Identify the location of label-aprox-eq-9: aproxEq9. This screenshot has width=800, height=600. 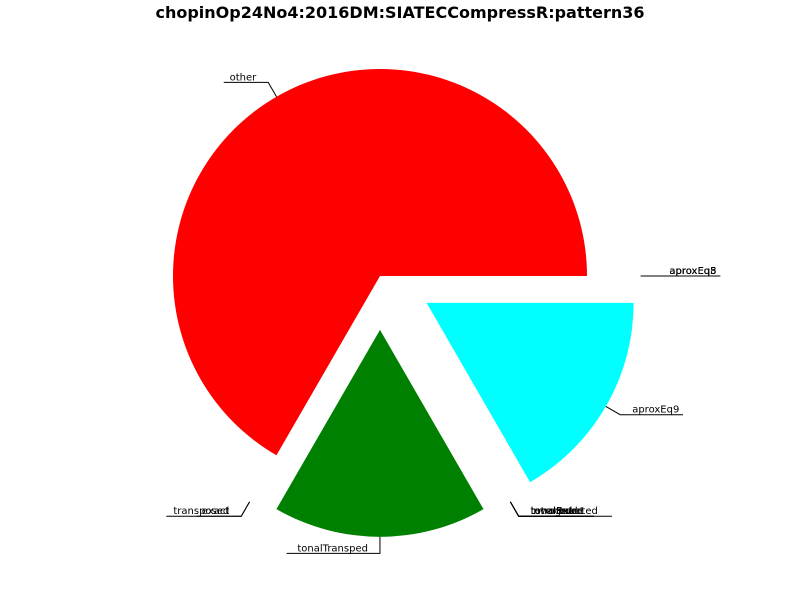
(655, 410).